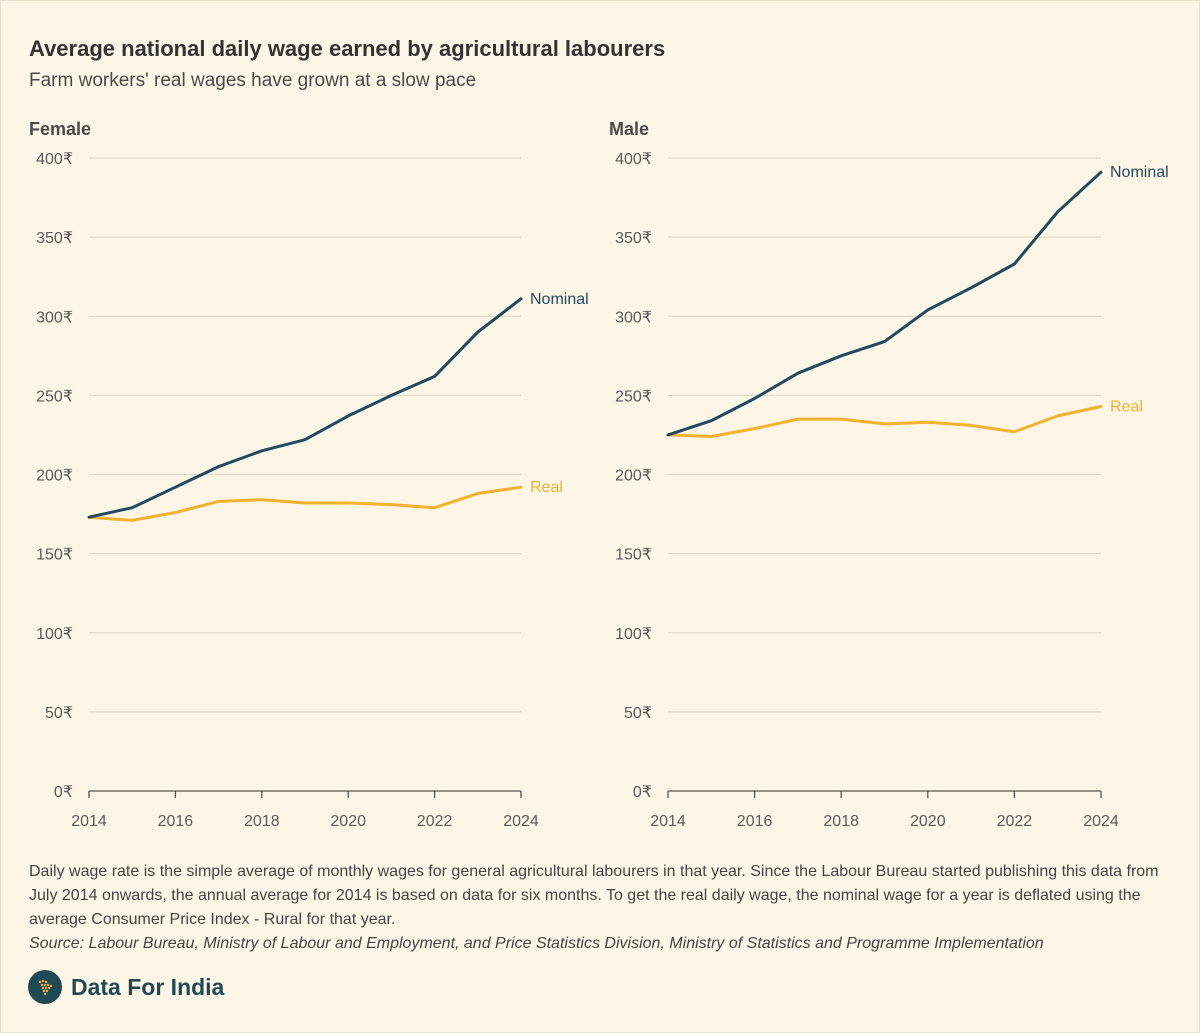  What do you see at coordinates (54, 317) in the screenshot?
I see `female-y-tick-label: 300₹` at bounding box center [54, 317].